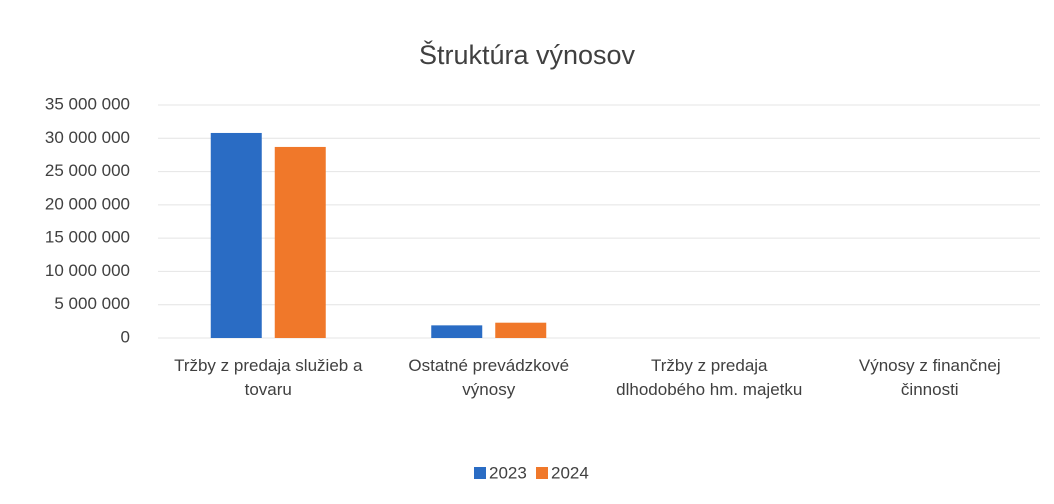  What do you see at coordinates (87, 137) in the screenshot?
I see `y-tick-label: 30 000 000` at bounding box center [87, 137].